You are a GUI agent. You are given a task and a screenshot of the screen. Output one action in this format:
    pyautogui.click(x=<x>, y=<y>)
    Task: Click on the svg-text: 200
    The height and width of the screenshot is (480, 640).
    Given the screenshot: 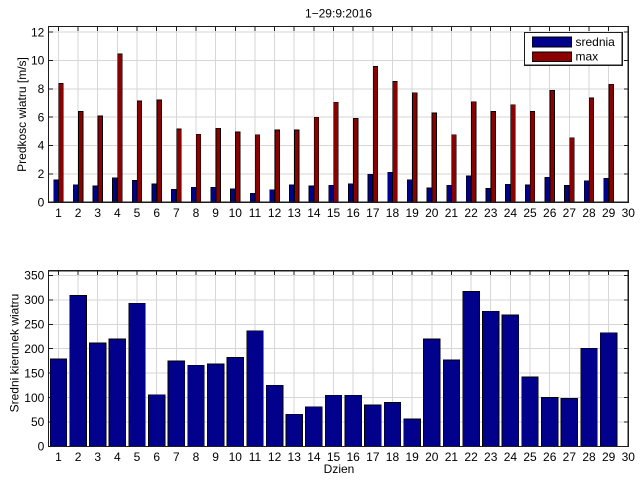 What is the action you would take?
    pyautogui.click(x=34, y=349)
    